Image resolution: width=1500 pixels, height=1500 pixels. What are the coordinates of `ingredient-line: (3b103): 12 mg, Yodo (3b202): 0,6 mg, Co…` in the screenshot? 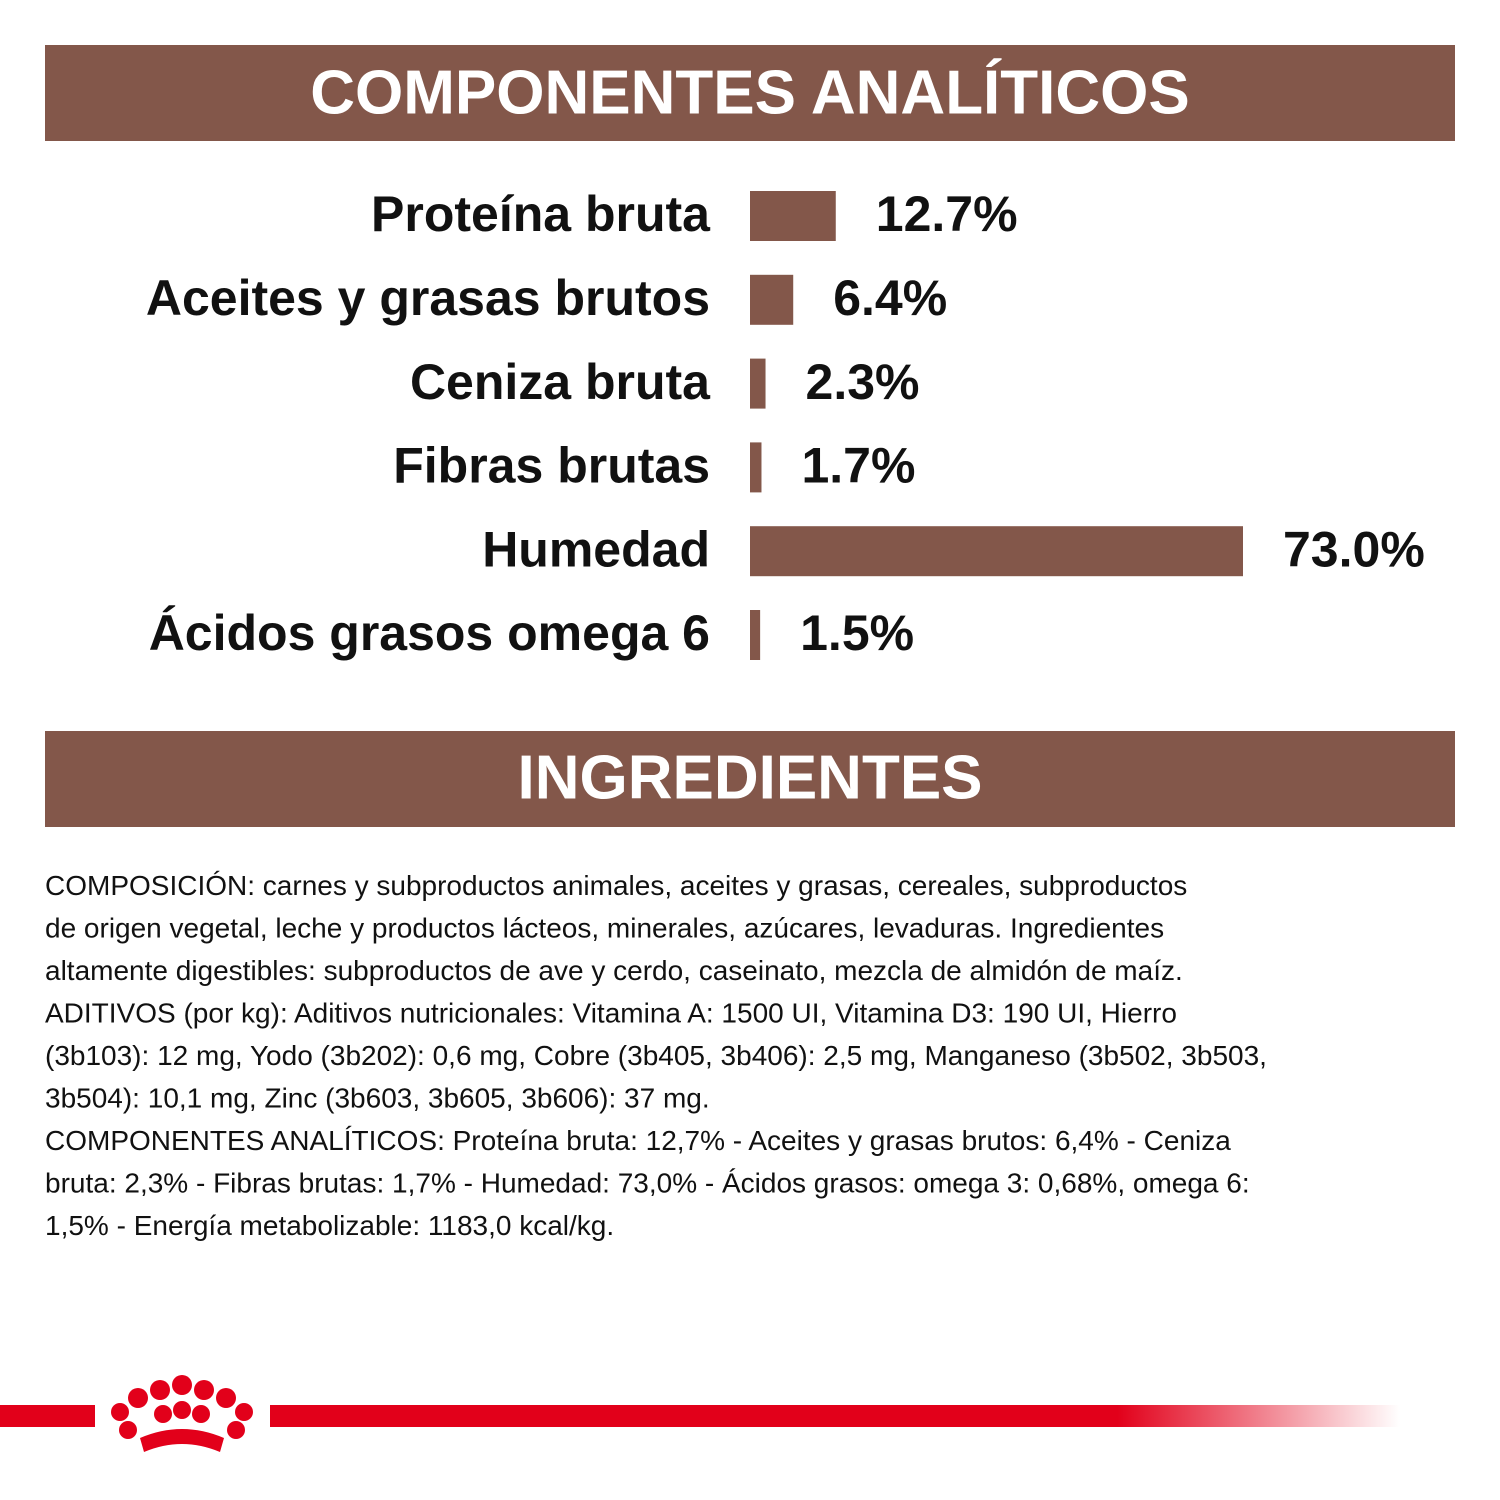 It's located at (656, 1055).